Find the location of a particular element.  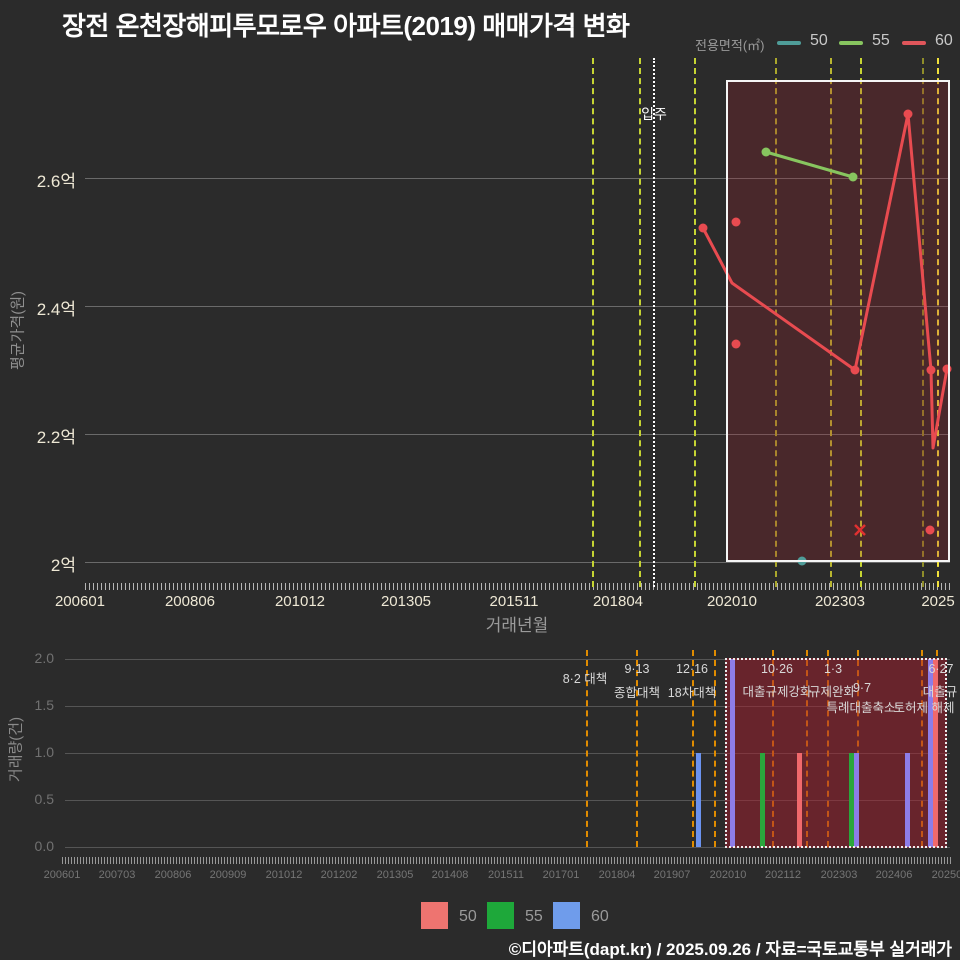

bar-legend-60: 60 is located at coordinates (600, 916).